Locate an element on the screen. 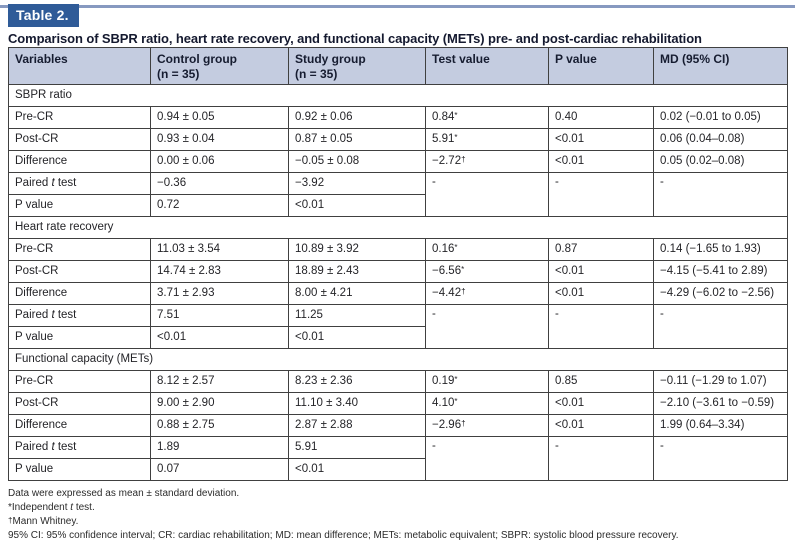 This screenshot has height=553, width=795. column-header: Variables is located at coordinates (79, 66).